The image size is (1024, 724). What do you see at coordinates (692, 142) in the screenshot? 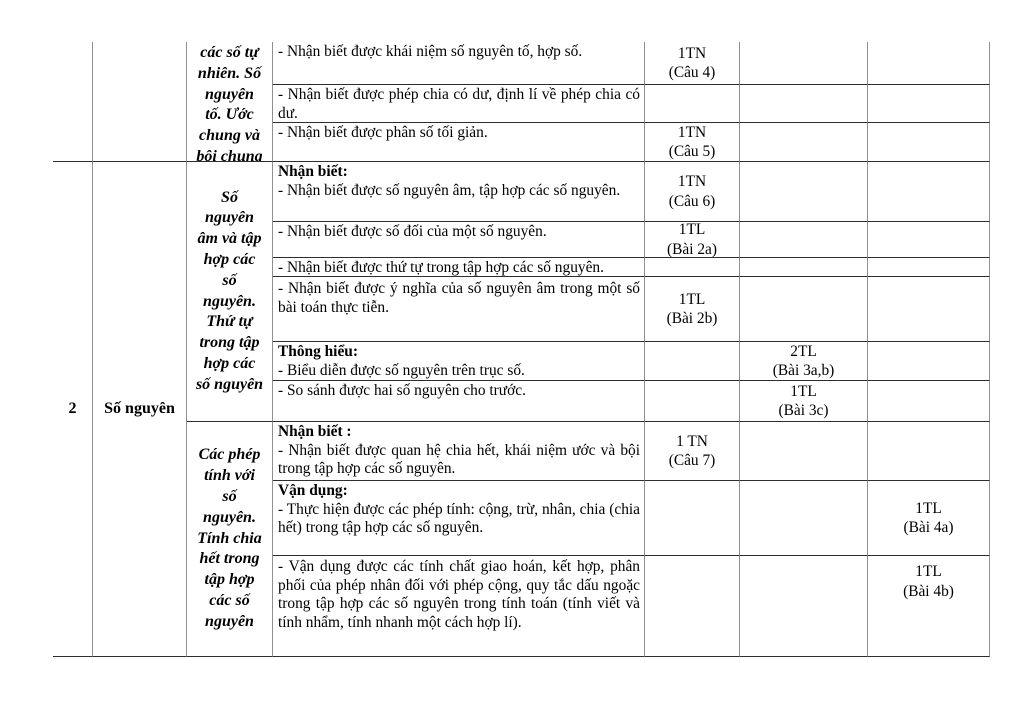
I see `question-count-cell: 1TN (Câu 5)` at bounding box center [692, 142].